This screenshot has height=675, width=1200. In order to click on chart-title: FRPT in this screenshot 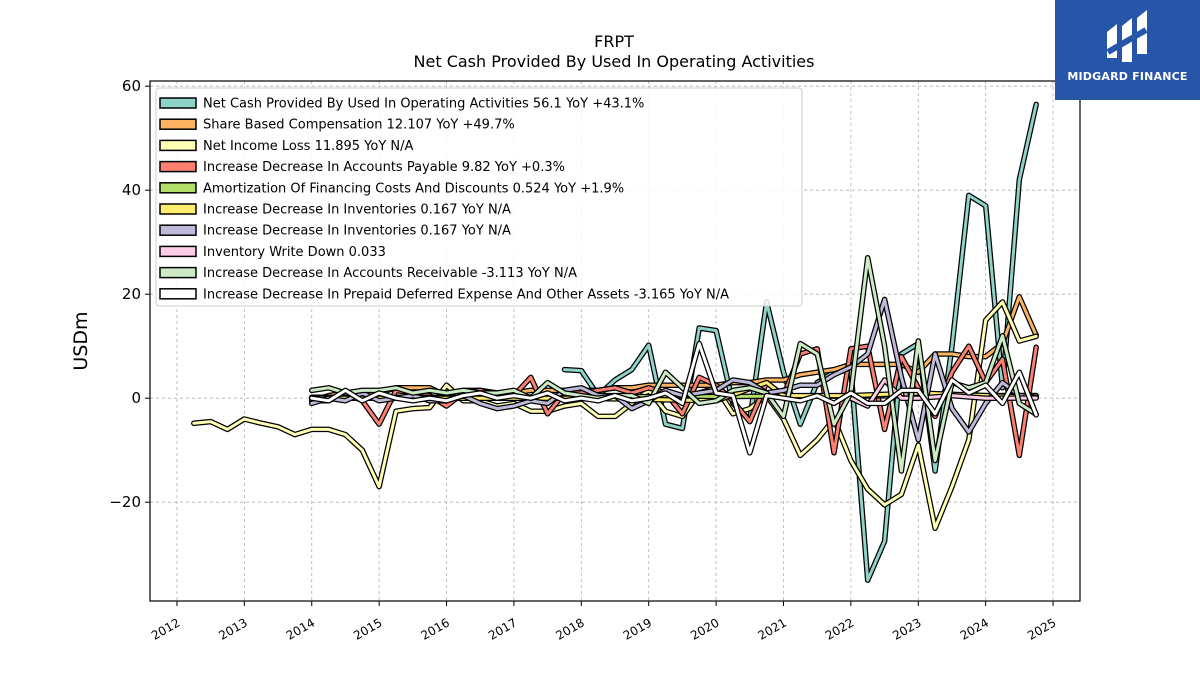, I will do `click(614, 41)`.